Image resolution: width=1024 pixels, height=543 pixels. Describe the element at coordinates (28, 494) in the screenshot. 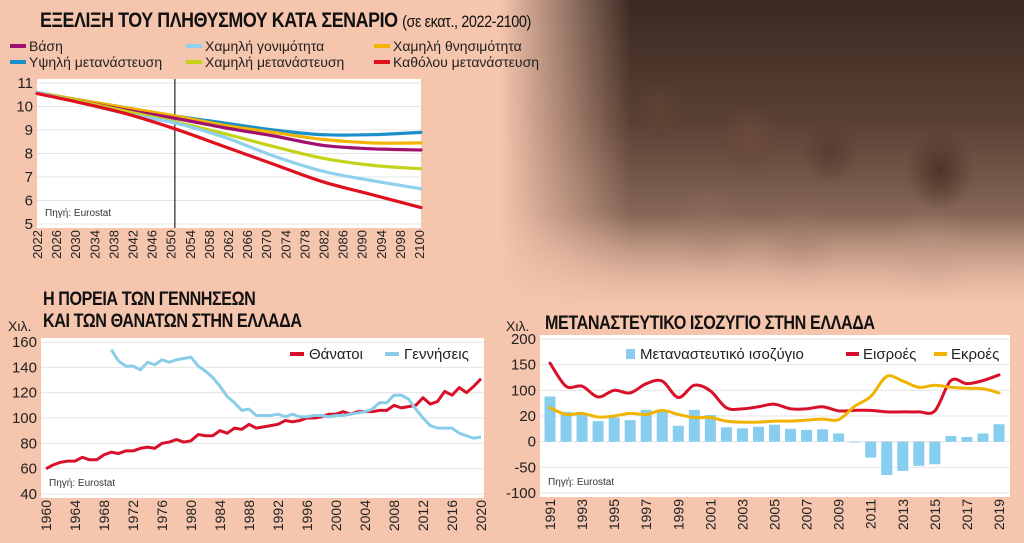

I see `chart2-ytick-label: 40` at that location.